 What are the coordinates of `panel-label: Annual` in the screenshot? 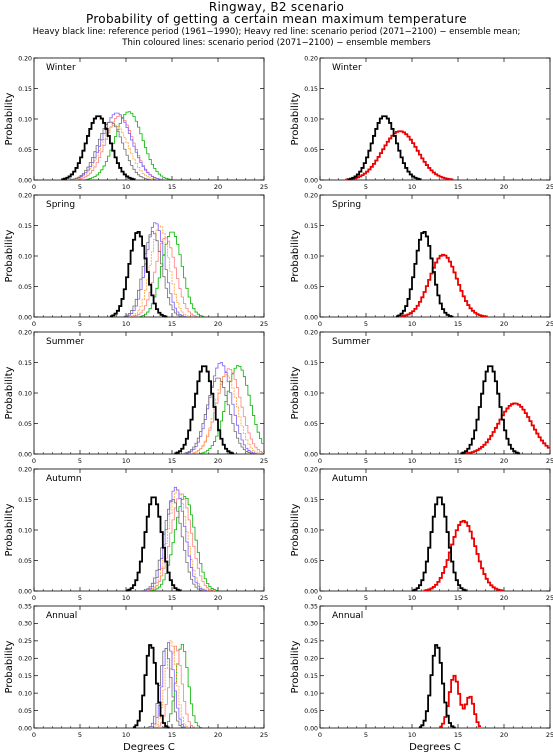 It's located at (347, 616).